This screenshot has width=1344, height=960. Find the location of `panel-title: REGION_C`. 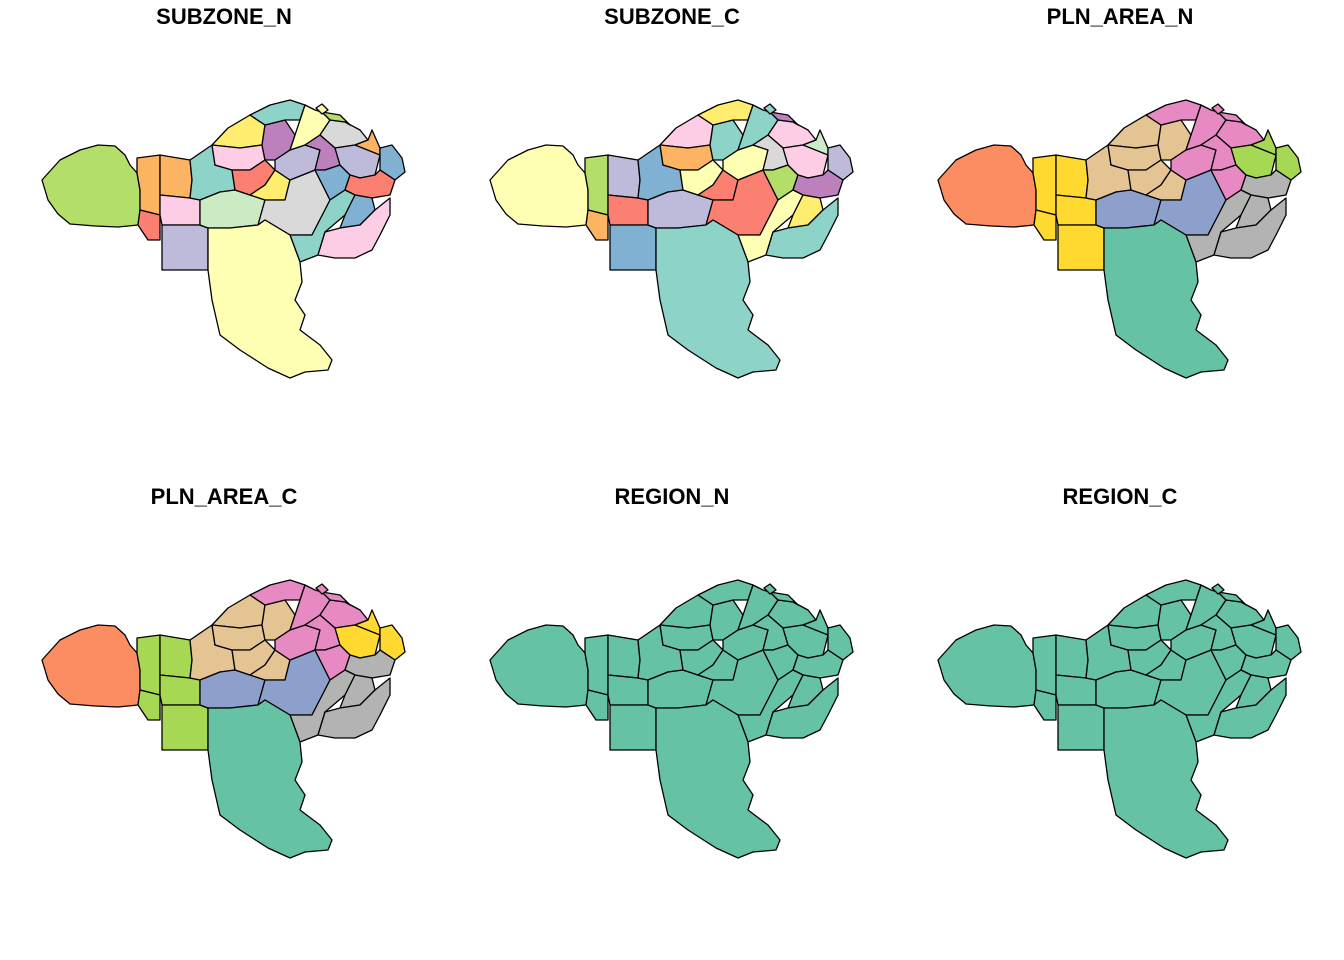

panel-title: REGION_C is located at coordinates (1120, 496).